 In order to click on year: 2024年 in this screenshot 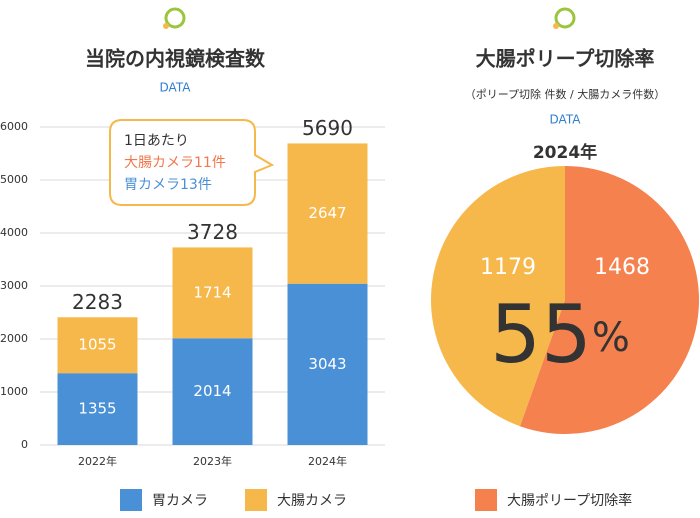, I will do `click(565, 152)`.